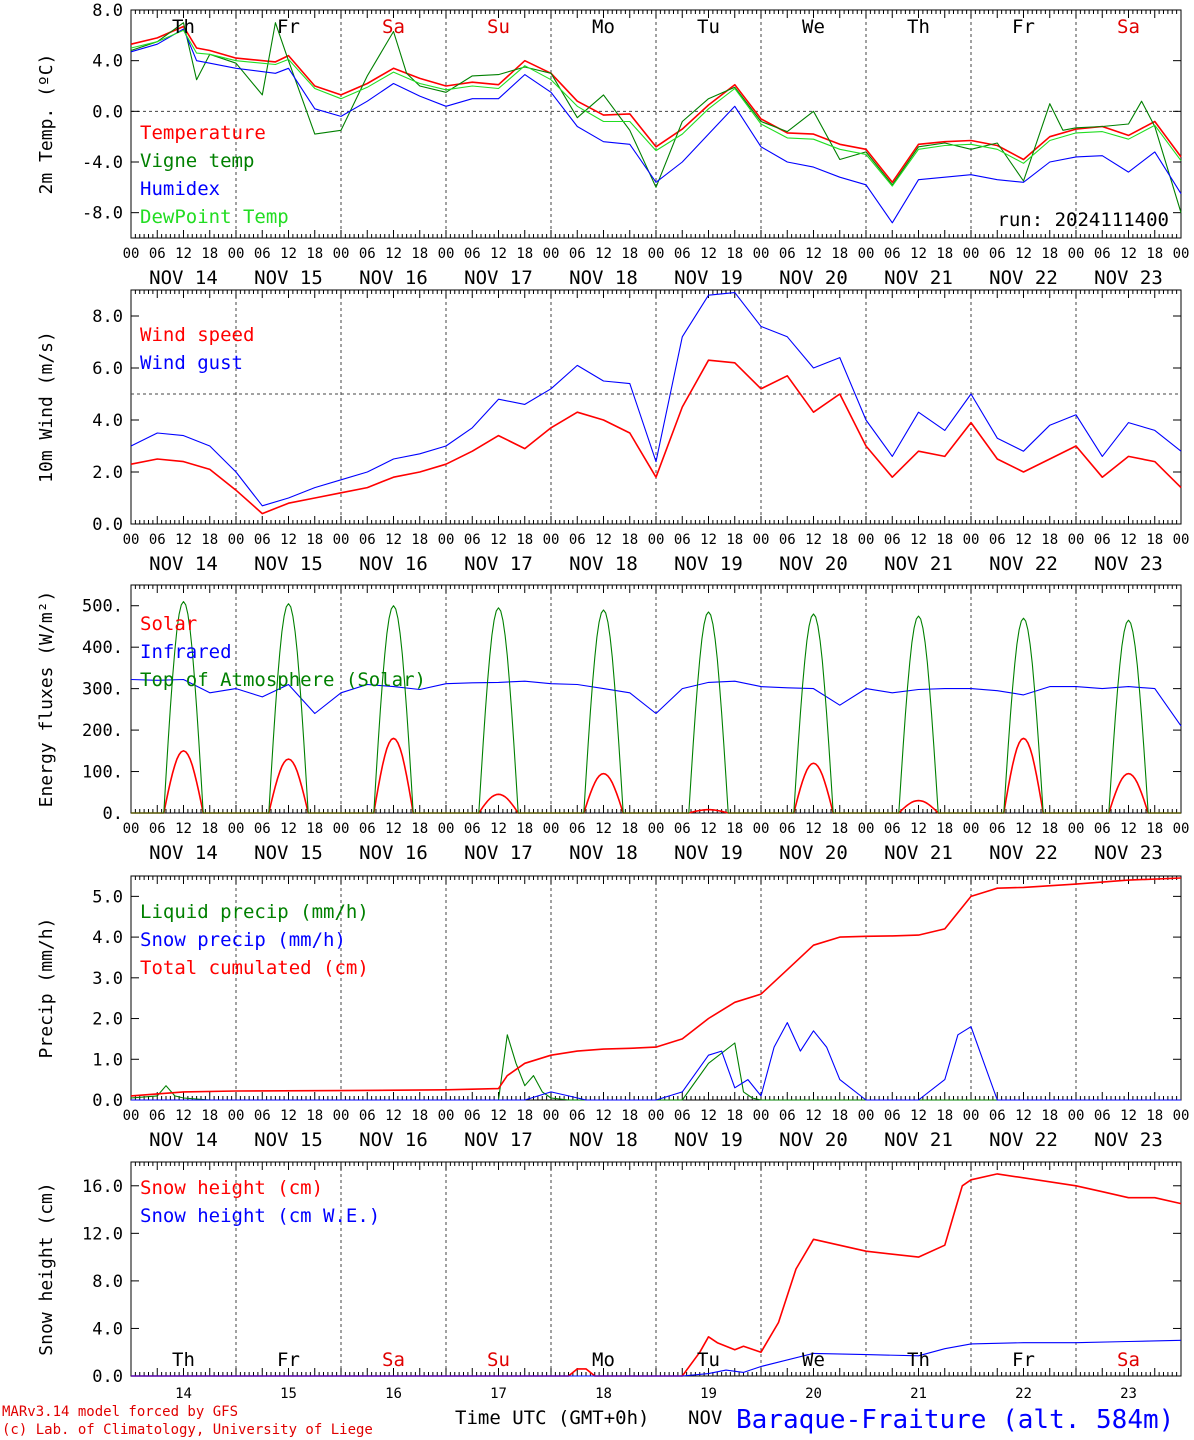 The height and width of the screenshot is (1440, 1194). I want to click on day-name: Su, so click(498, 1360).